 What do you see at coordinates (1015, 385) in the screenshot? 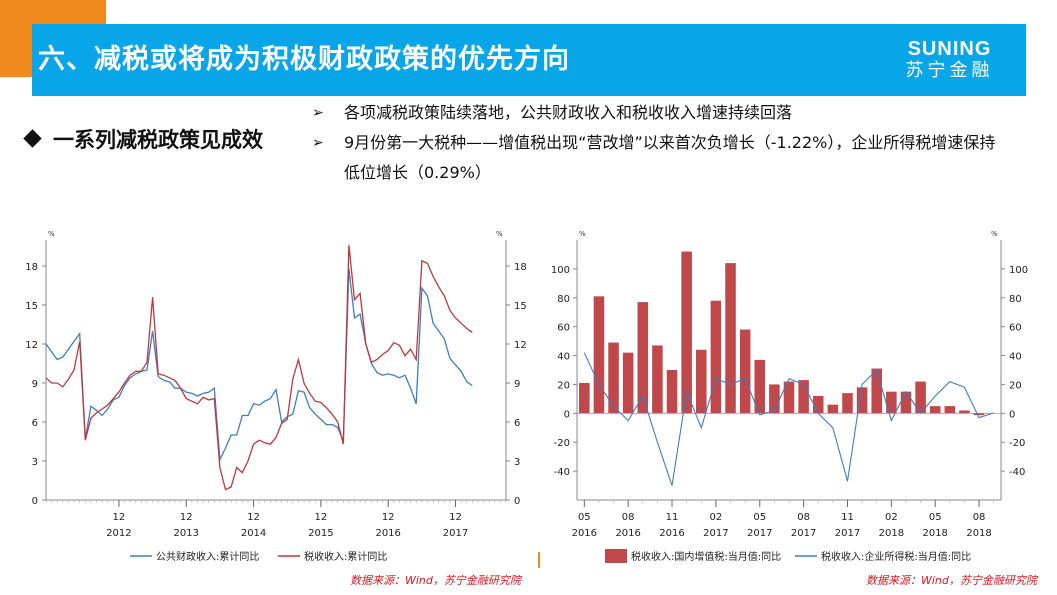
I see `y-tick-label: 20` at bounding box center [1015, 385].